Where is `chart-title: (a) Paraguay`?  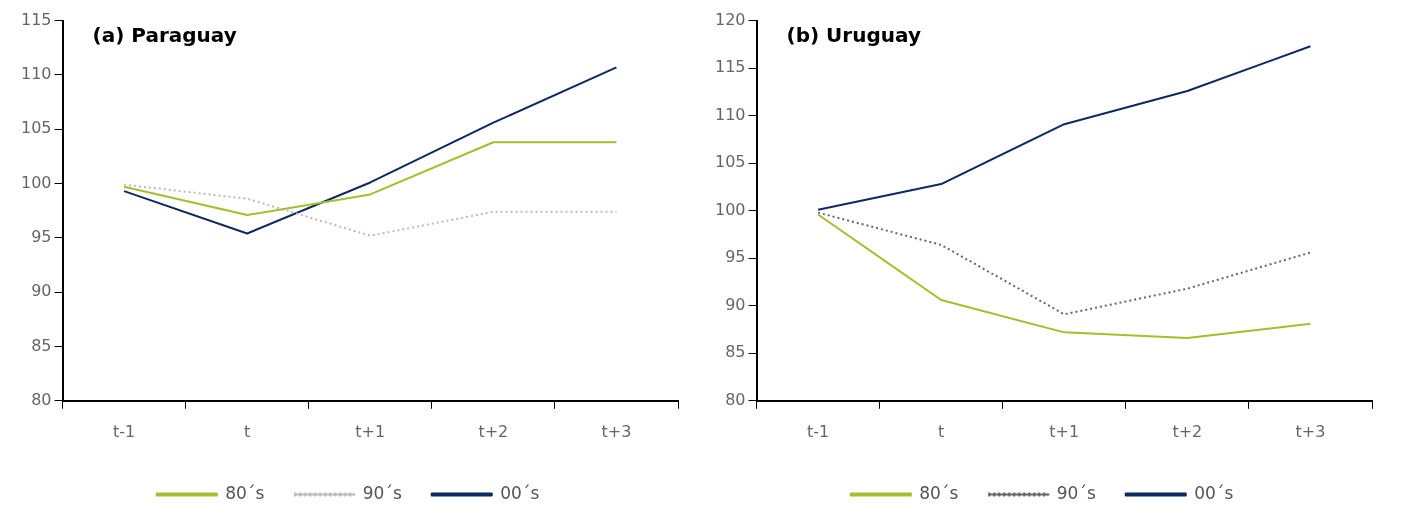 chart-title: (a) Paraguay is located at coordinates (164, 34).